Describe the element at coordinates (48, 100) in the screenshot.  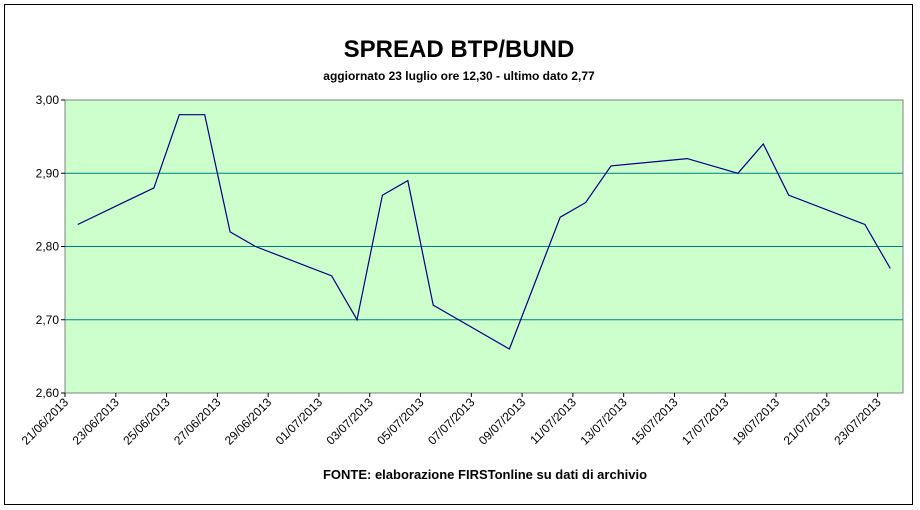
I see `y-tick-label: 3,00` at that location.